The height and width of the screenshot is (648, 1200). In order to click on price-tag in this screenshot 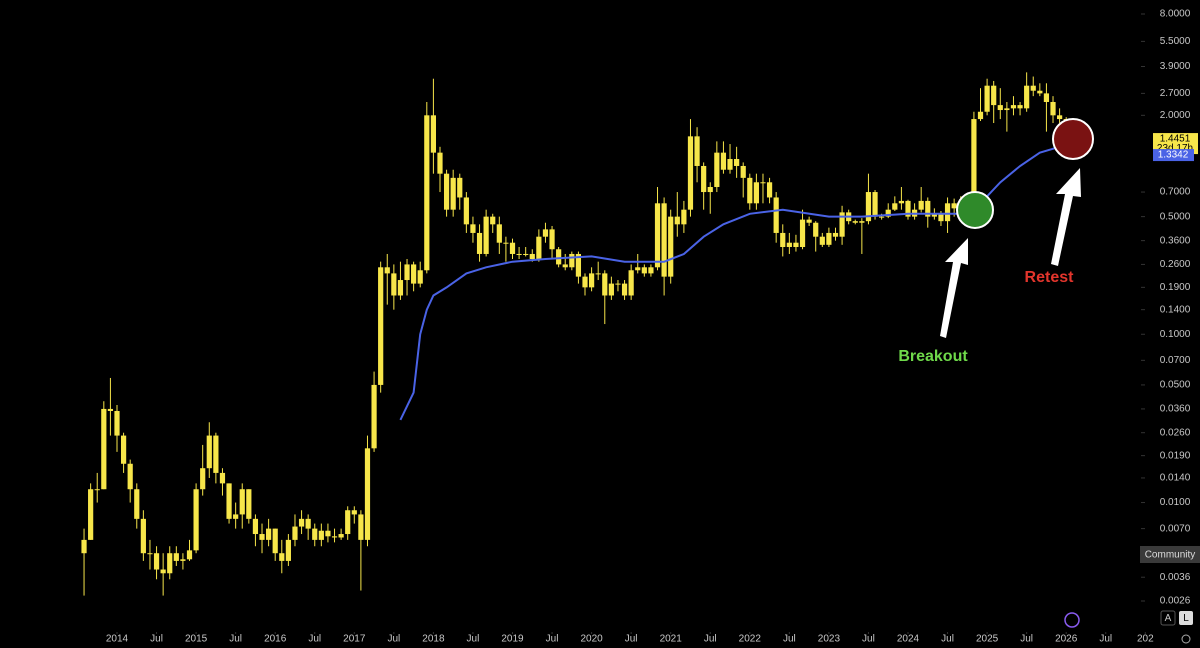, I will do `click(1175, 144)`.